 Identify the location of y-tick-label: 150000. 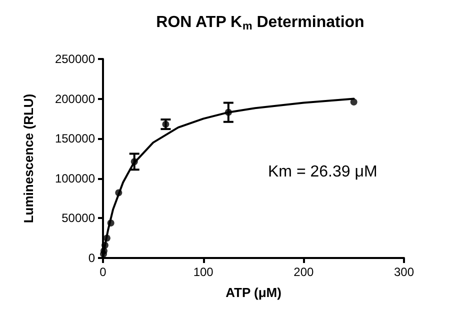
(75, 139).